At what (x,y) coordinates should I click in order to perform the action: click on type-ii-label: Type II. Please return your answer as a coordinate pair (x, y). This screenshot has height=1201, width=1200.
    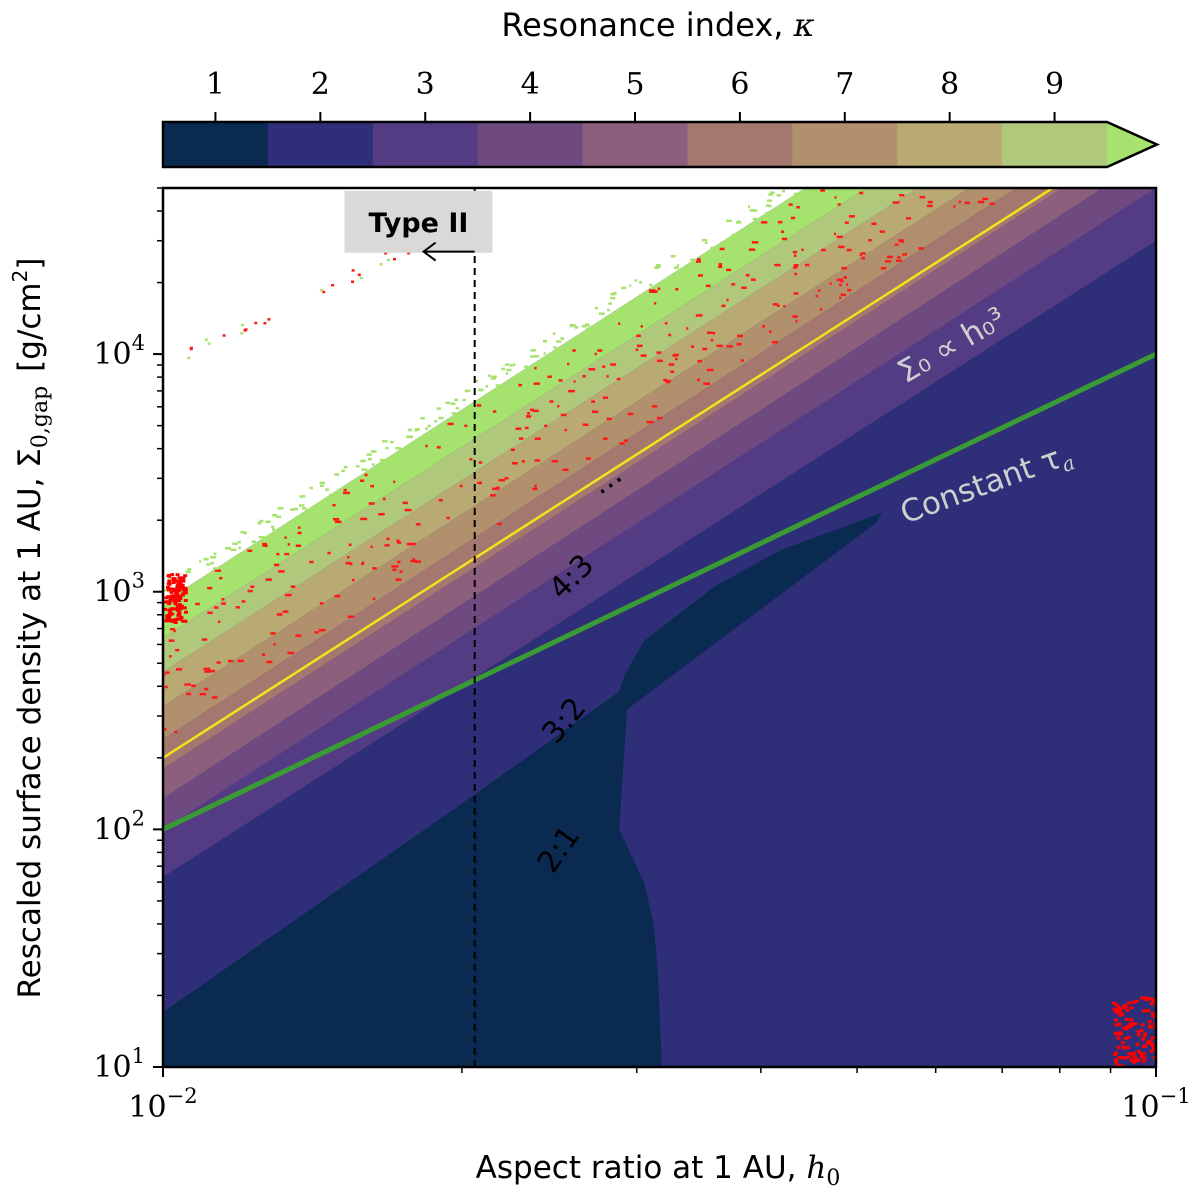
    Looking at the image, I should click on (419, 223).